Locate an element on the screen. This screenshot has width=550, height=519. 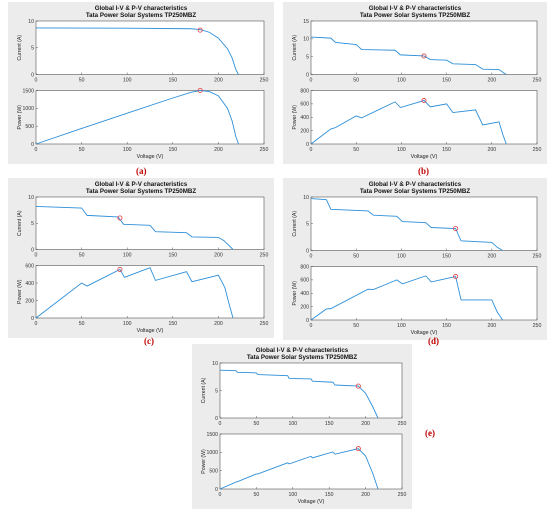
panel-caption-a: (a) is located at coordinates (141, 171).